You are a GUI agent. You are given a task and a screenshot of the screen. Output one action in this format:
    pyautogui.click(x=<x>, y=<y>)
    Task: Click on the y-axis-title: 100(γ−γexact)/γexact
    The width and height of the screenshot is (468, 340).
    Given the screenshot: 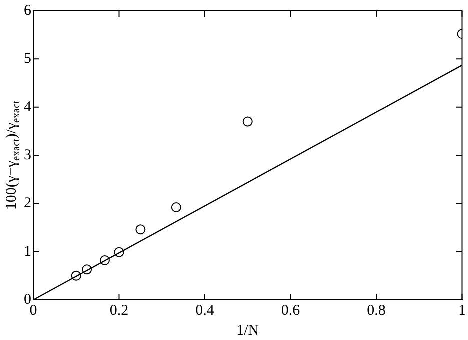 What is the action you would take?
    pyautogui.click(x=13, y=155)
    